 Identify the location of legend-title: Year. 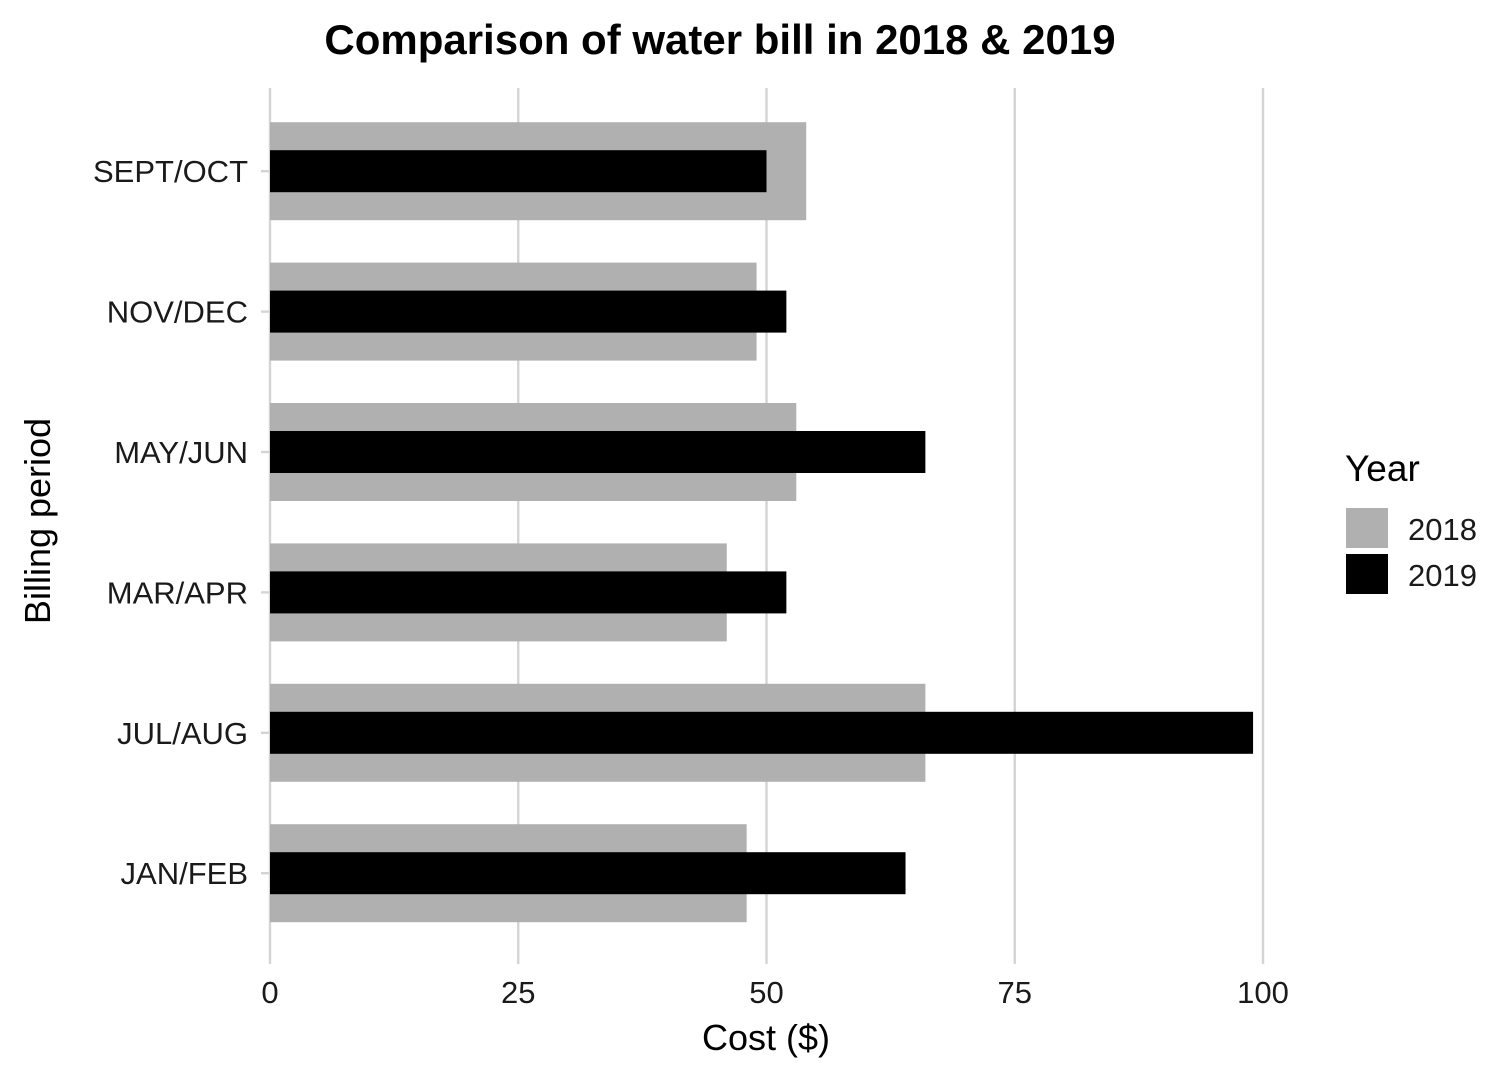
(1382, 468).